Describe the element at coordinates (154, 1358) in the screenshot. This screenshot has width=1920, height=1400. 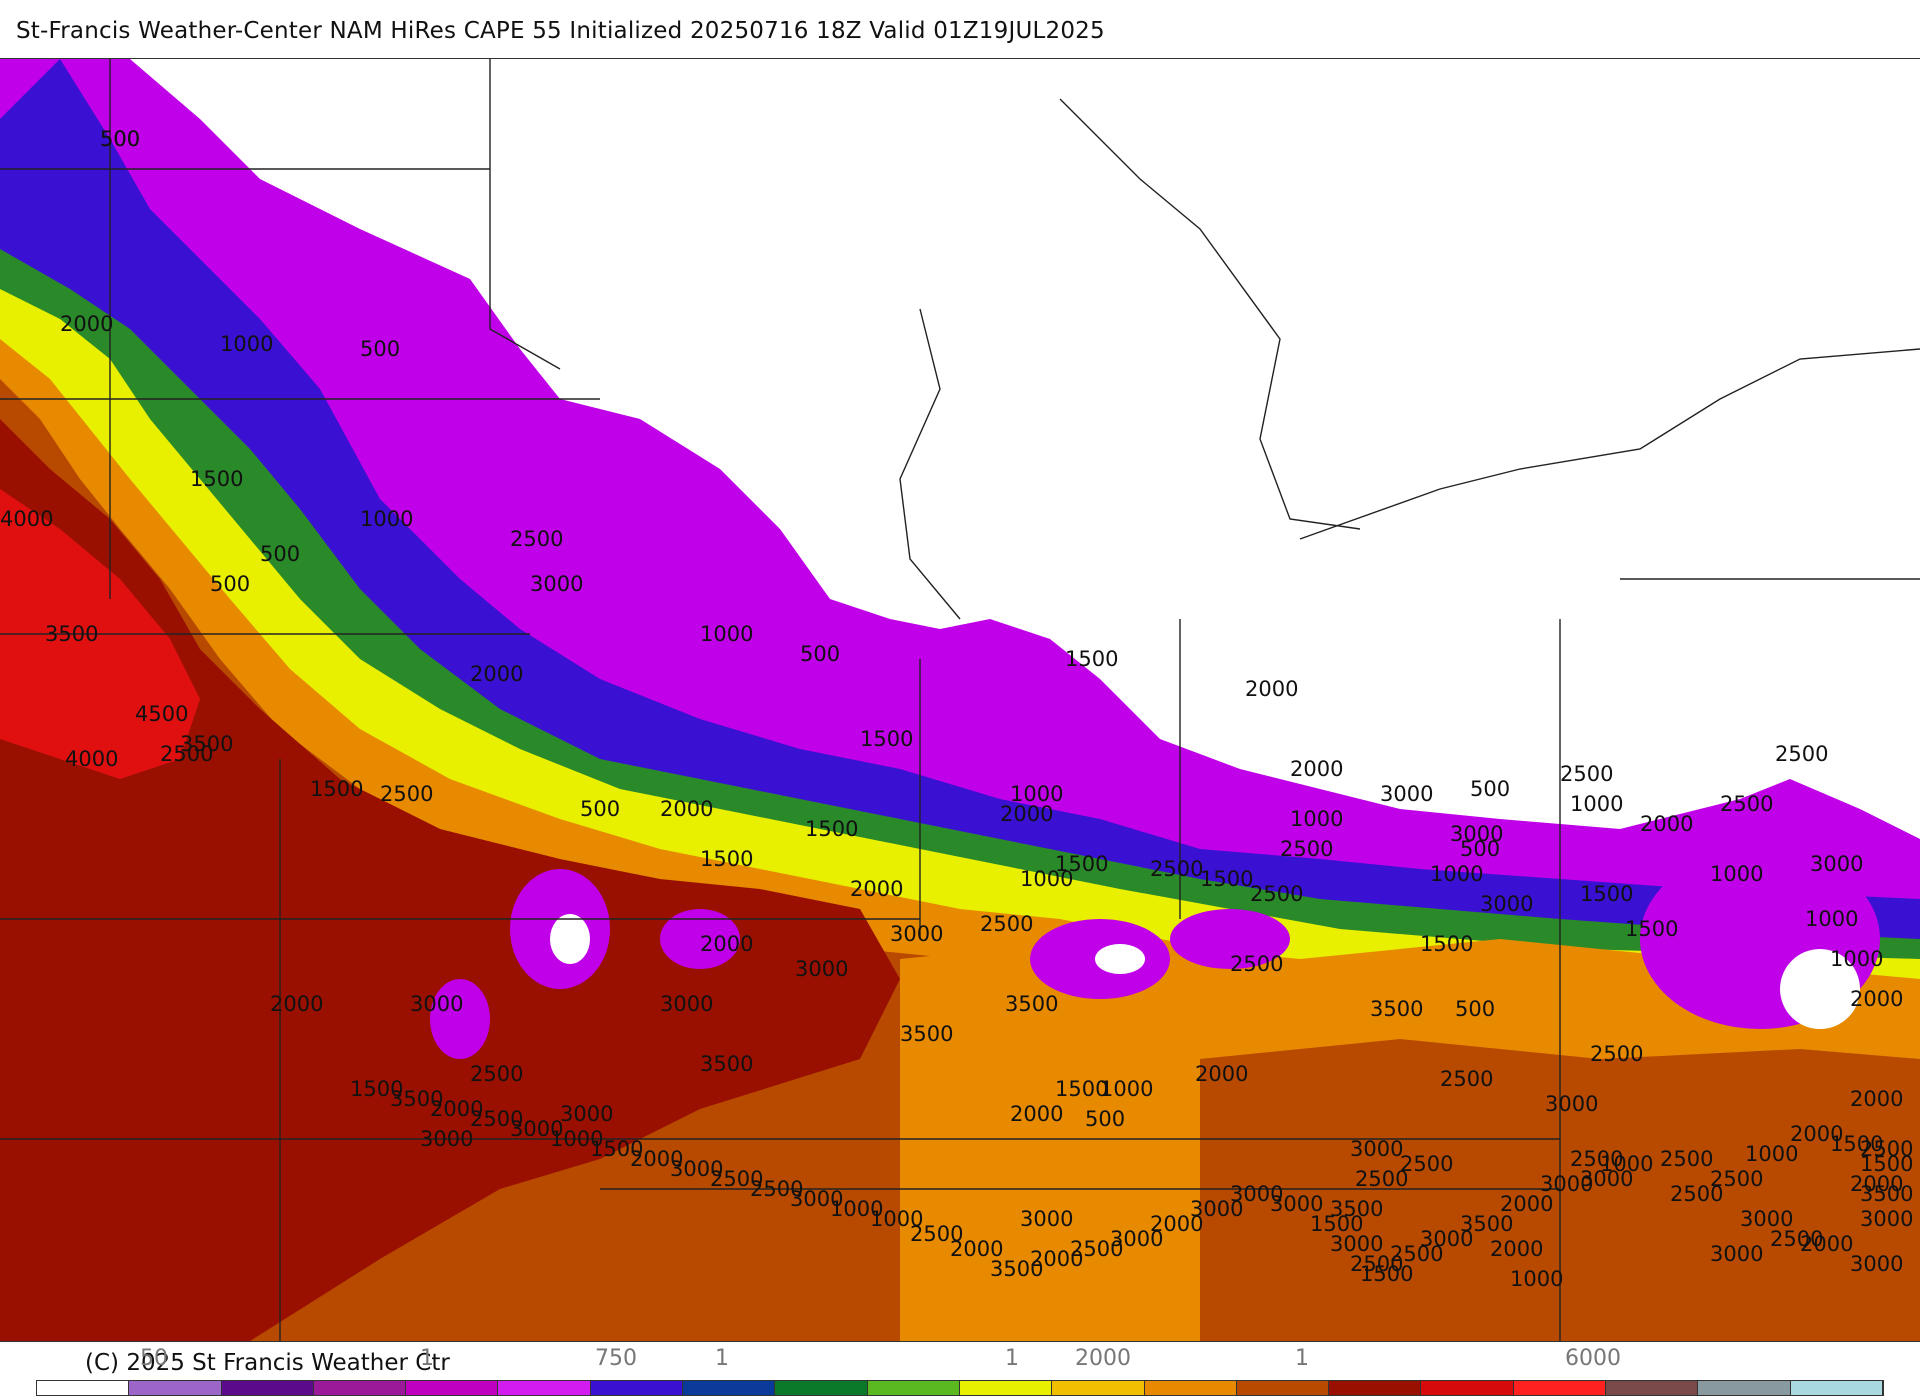
I see `colorbar-tick-label: 50` at that location.